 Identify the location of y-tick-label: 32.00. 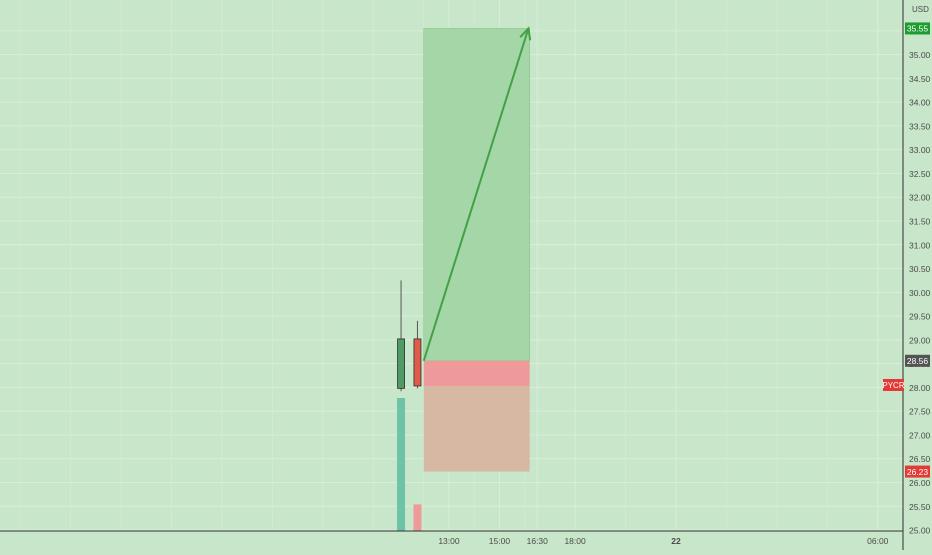
(920, 198).